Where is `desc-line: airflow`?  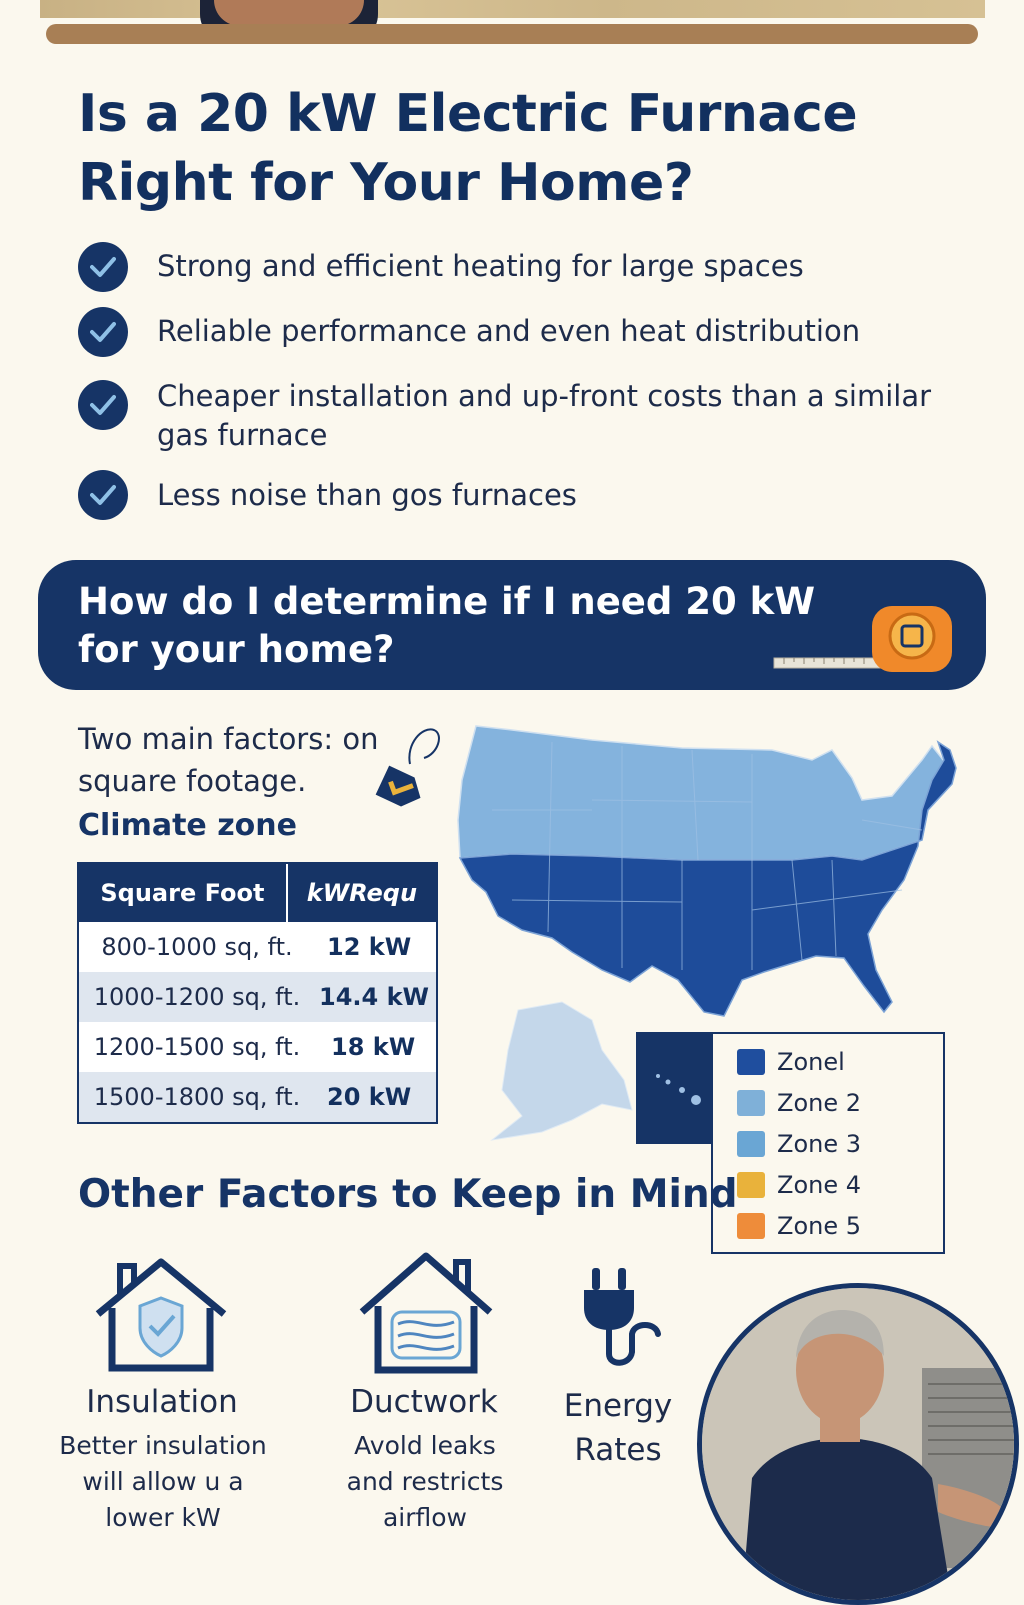
desc-line: airflow is located at coordinates (425, 1517).